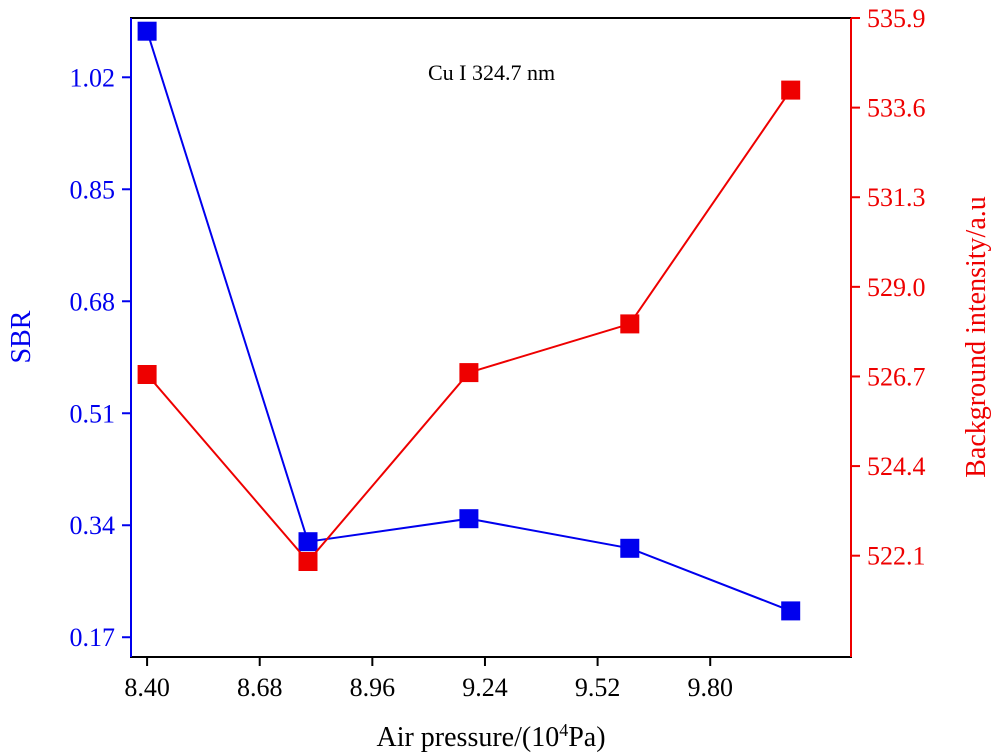 Image resolution: width=1000 pixels, height=756 pixels. What do you see at coordinates (93, 525) in the screenshot?
I see `y-tick-left-label: 0.34` at bounding box center [93, 525].